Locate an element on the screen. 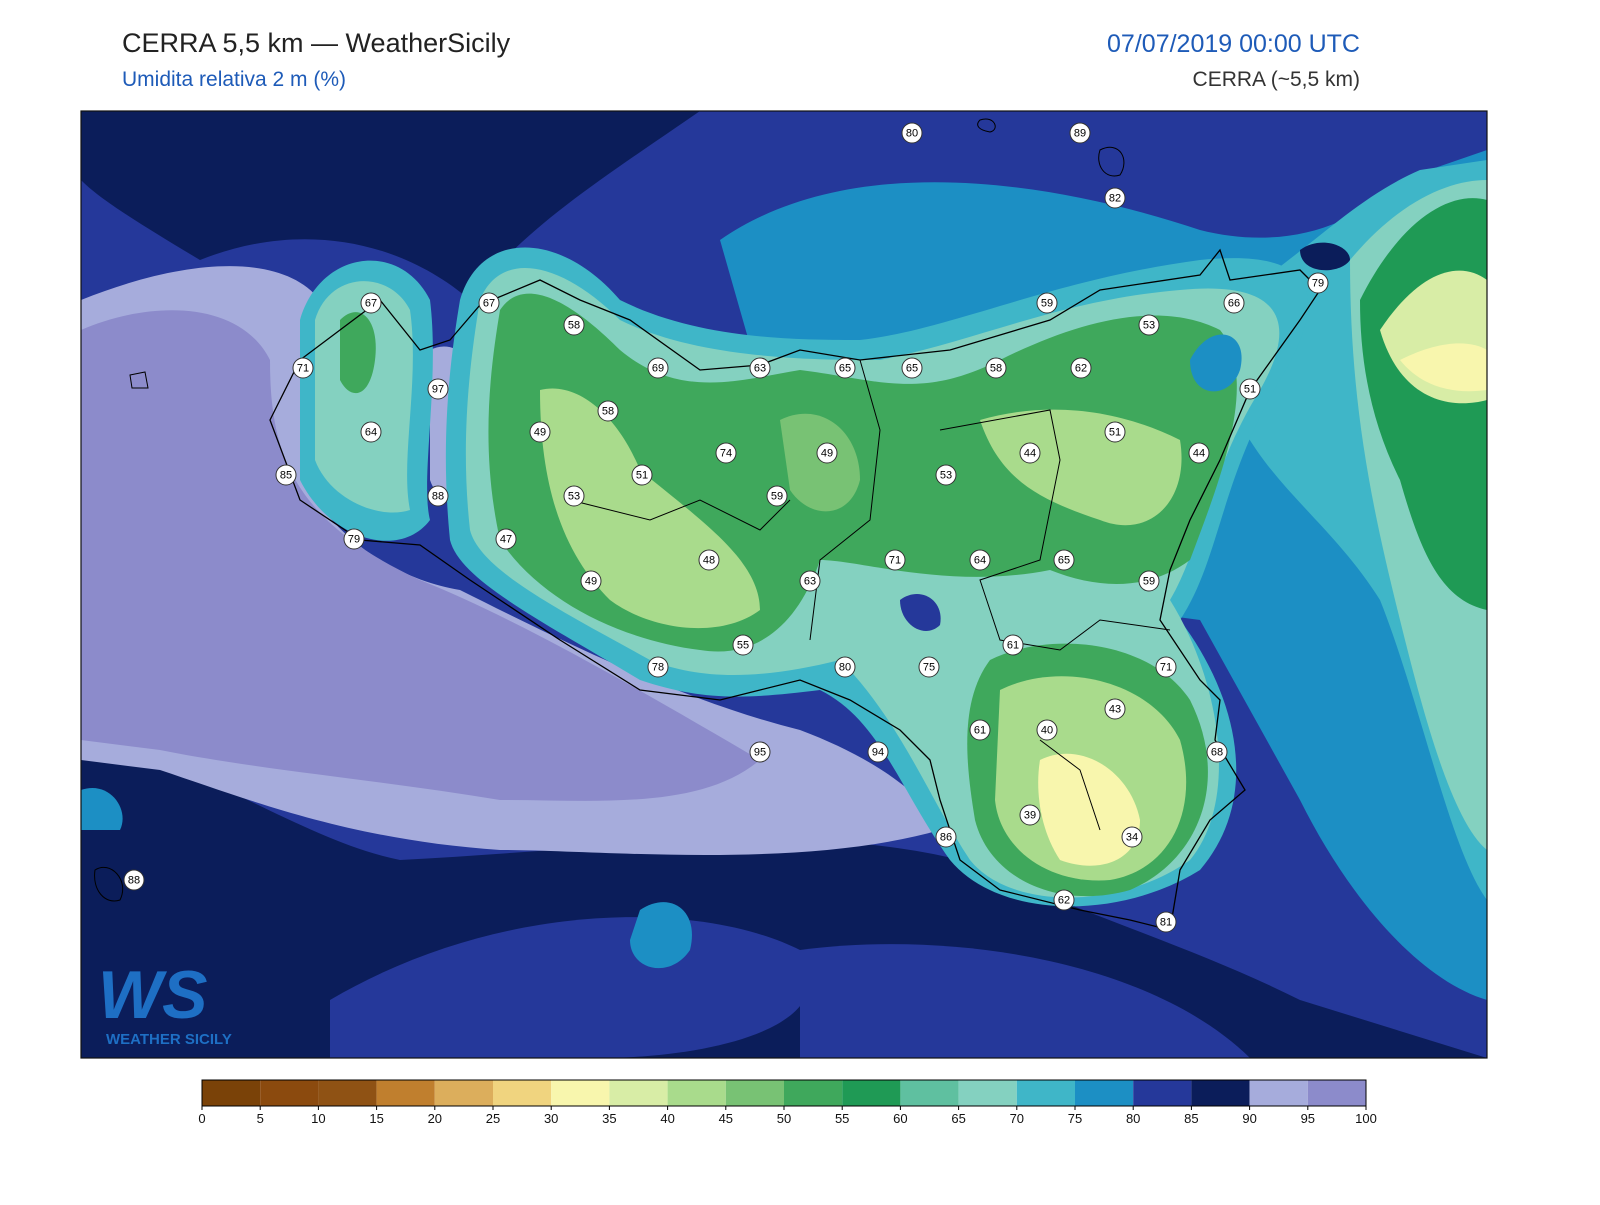  colorbar-tick-label: 70 is located at coordinates (1017, 1118).